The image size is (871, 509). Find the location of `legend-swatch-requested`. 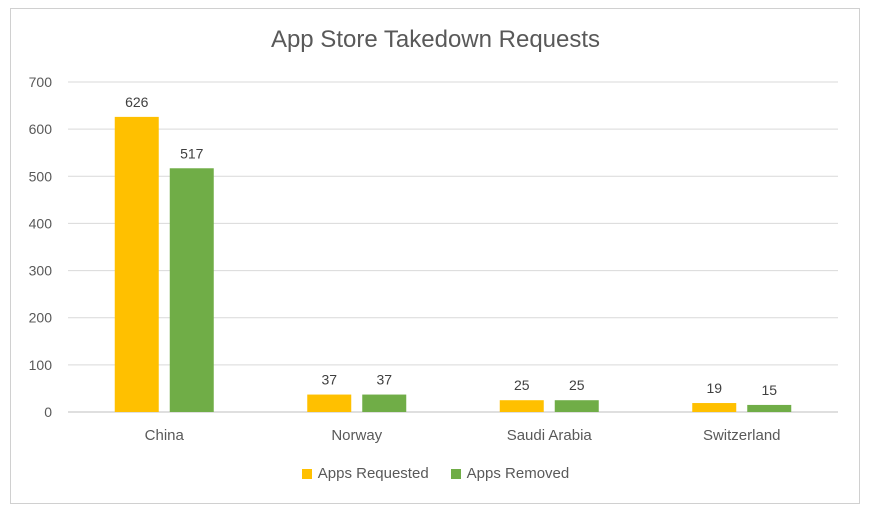

legend-swatch-requested is located at coordinates (306, 473).